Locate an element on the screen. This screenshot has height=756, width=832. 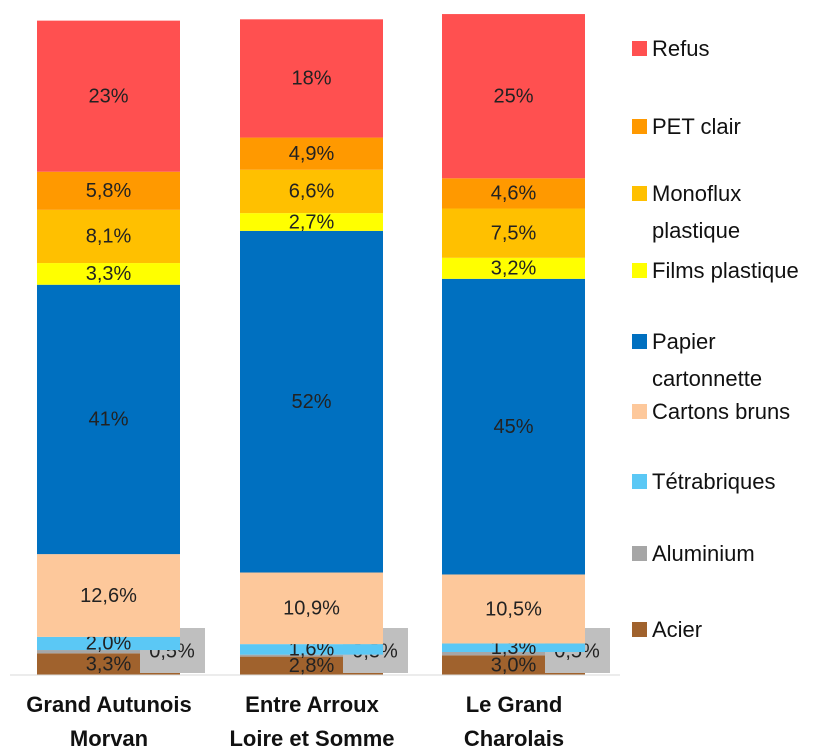
data-label: 8,1% is located at coordinates (109, 237).